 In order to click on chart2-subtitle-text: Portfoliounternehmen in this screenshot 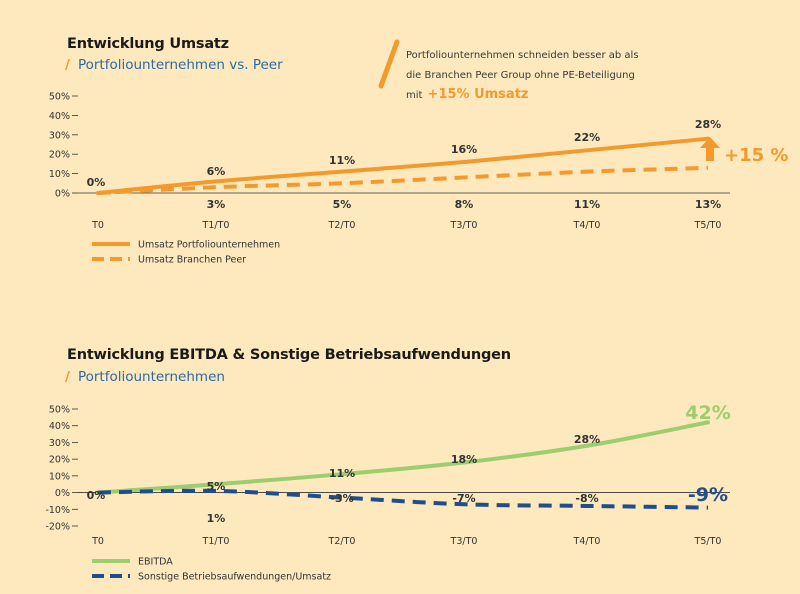, I will do `click(151, 377)`.